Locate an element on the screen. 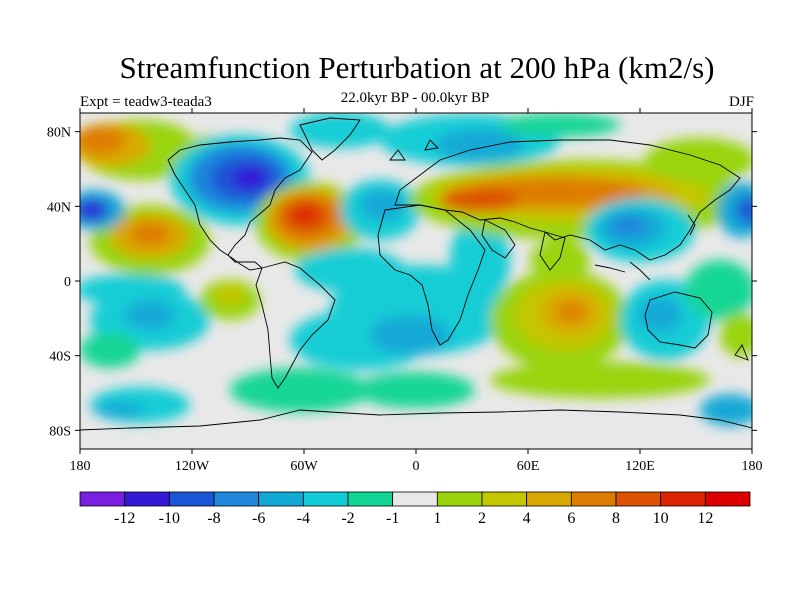  lon-label: 60E is located at coordinates (528, 466).